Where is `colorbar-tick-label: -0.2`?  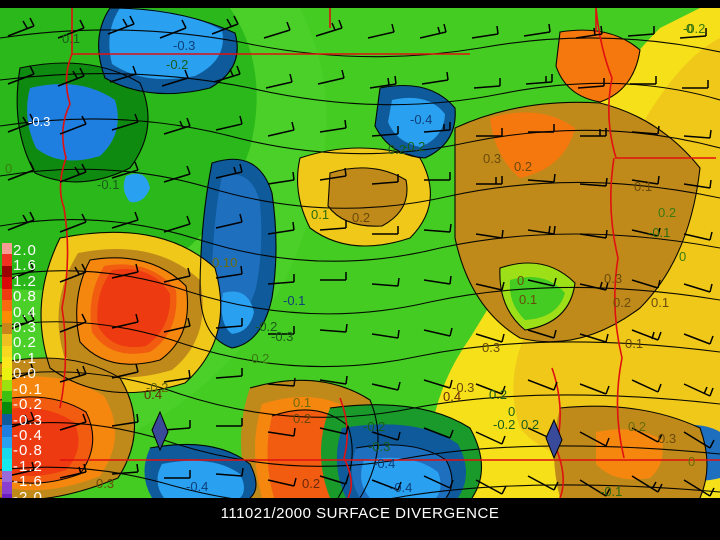
colorbar-tick-label: -0.2 is located at coordinates (28, 405).